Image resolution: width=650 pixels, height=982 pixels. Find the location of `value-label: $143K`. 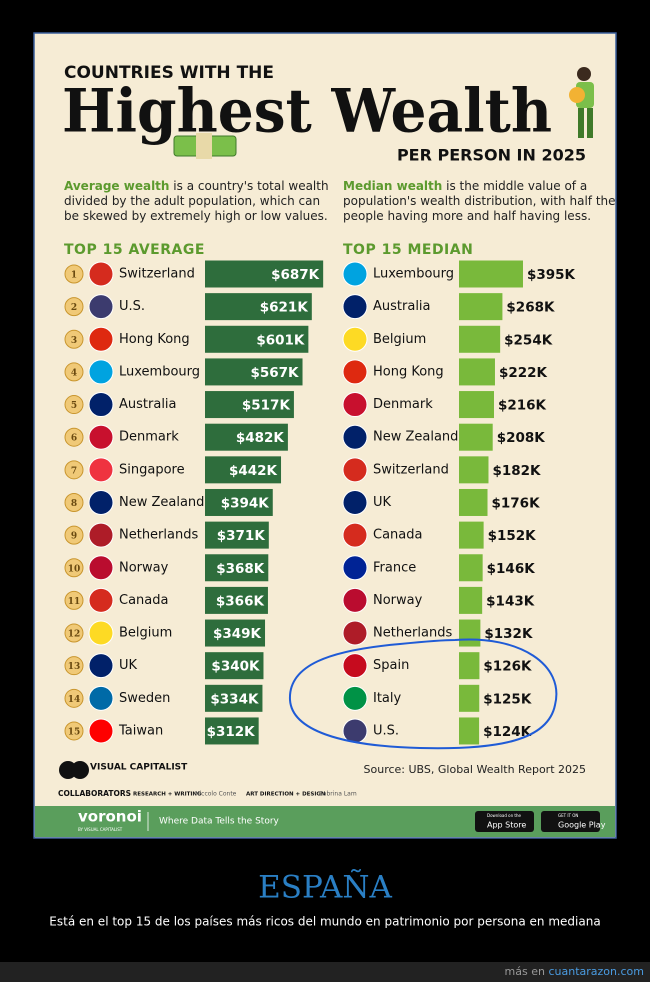

value-label: $143K is located at coordinates (510, 601).